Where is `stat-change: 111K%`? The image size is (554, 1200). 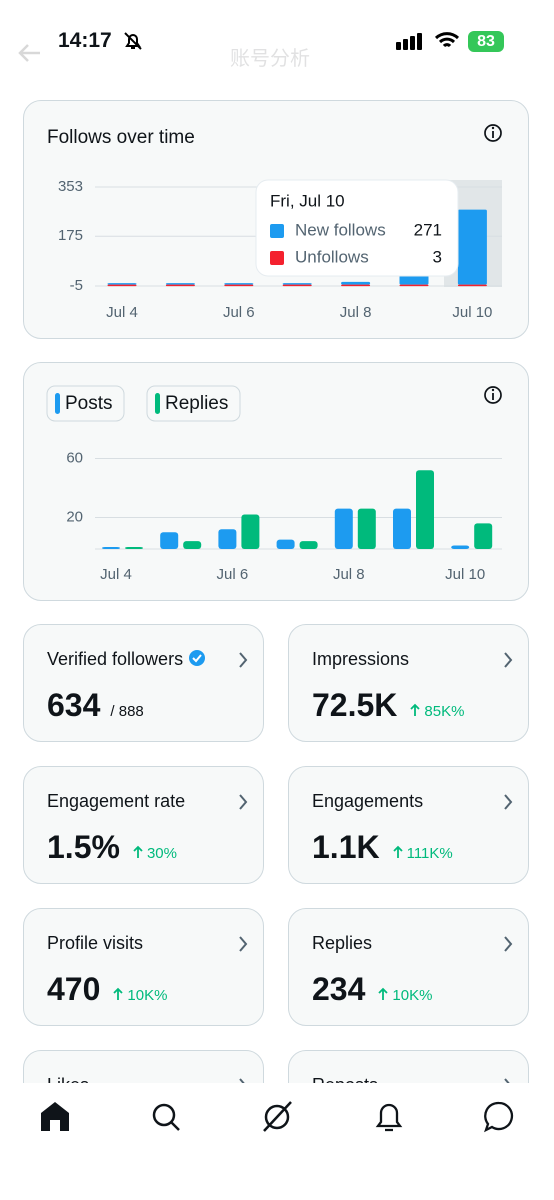 stat-change: 111K% is located at coordinates (422, 853).